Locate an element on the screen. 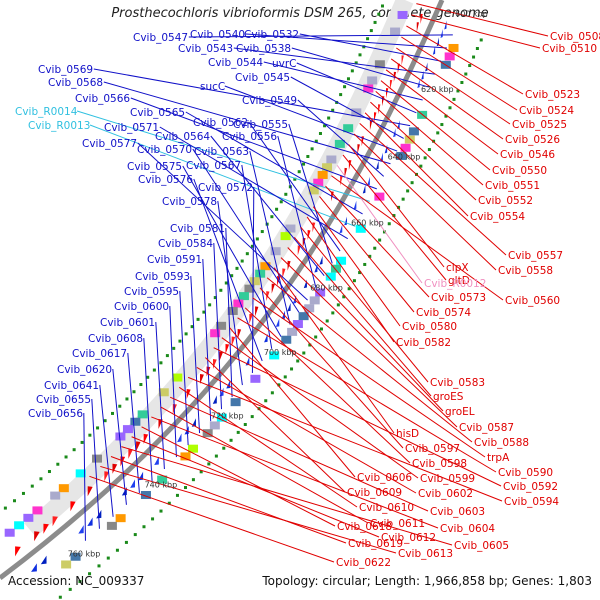  kbp-tick-label: 620 kbp is located at coordinates (437, 89).